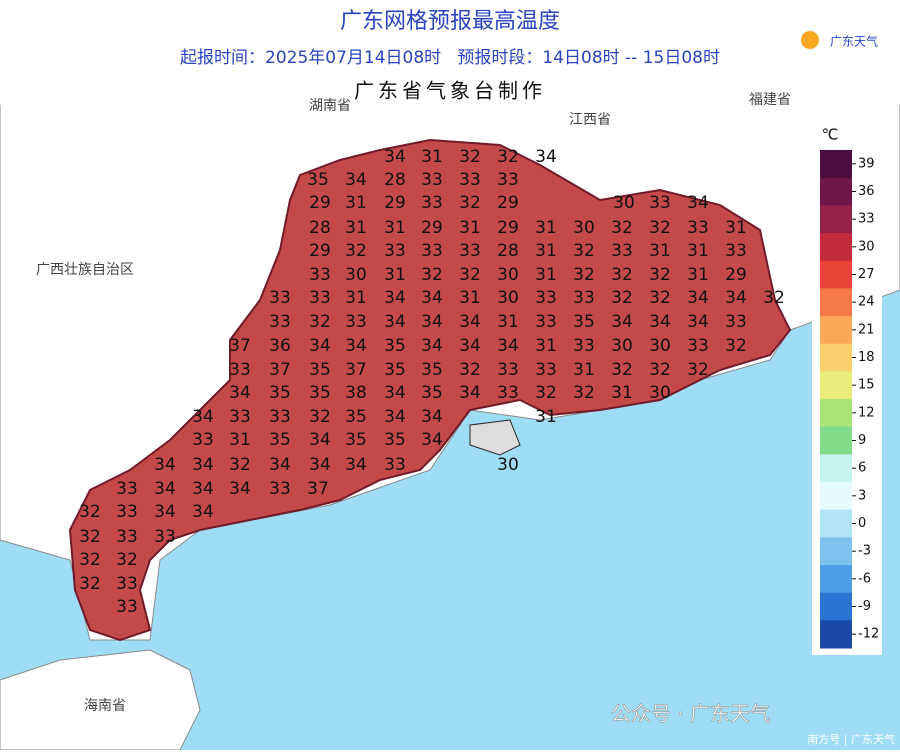 The height and width of the screenshot is (754, 900). What do you see at coordinates (866, 163) in the screenshot?
I see `legend-tick-label: 39` at bounding box center [866, 163].